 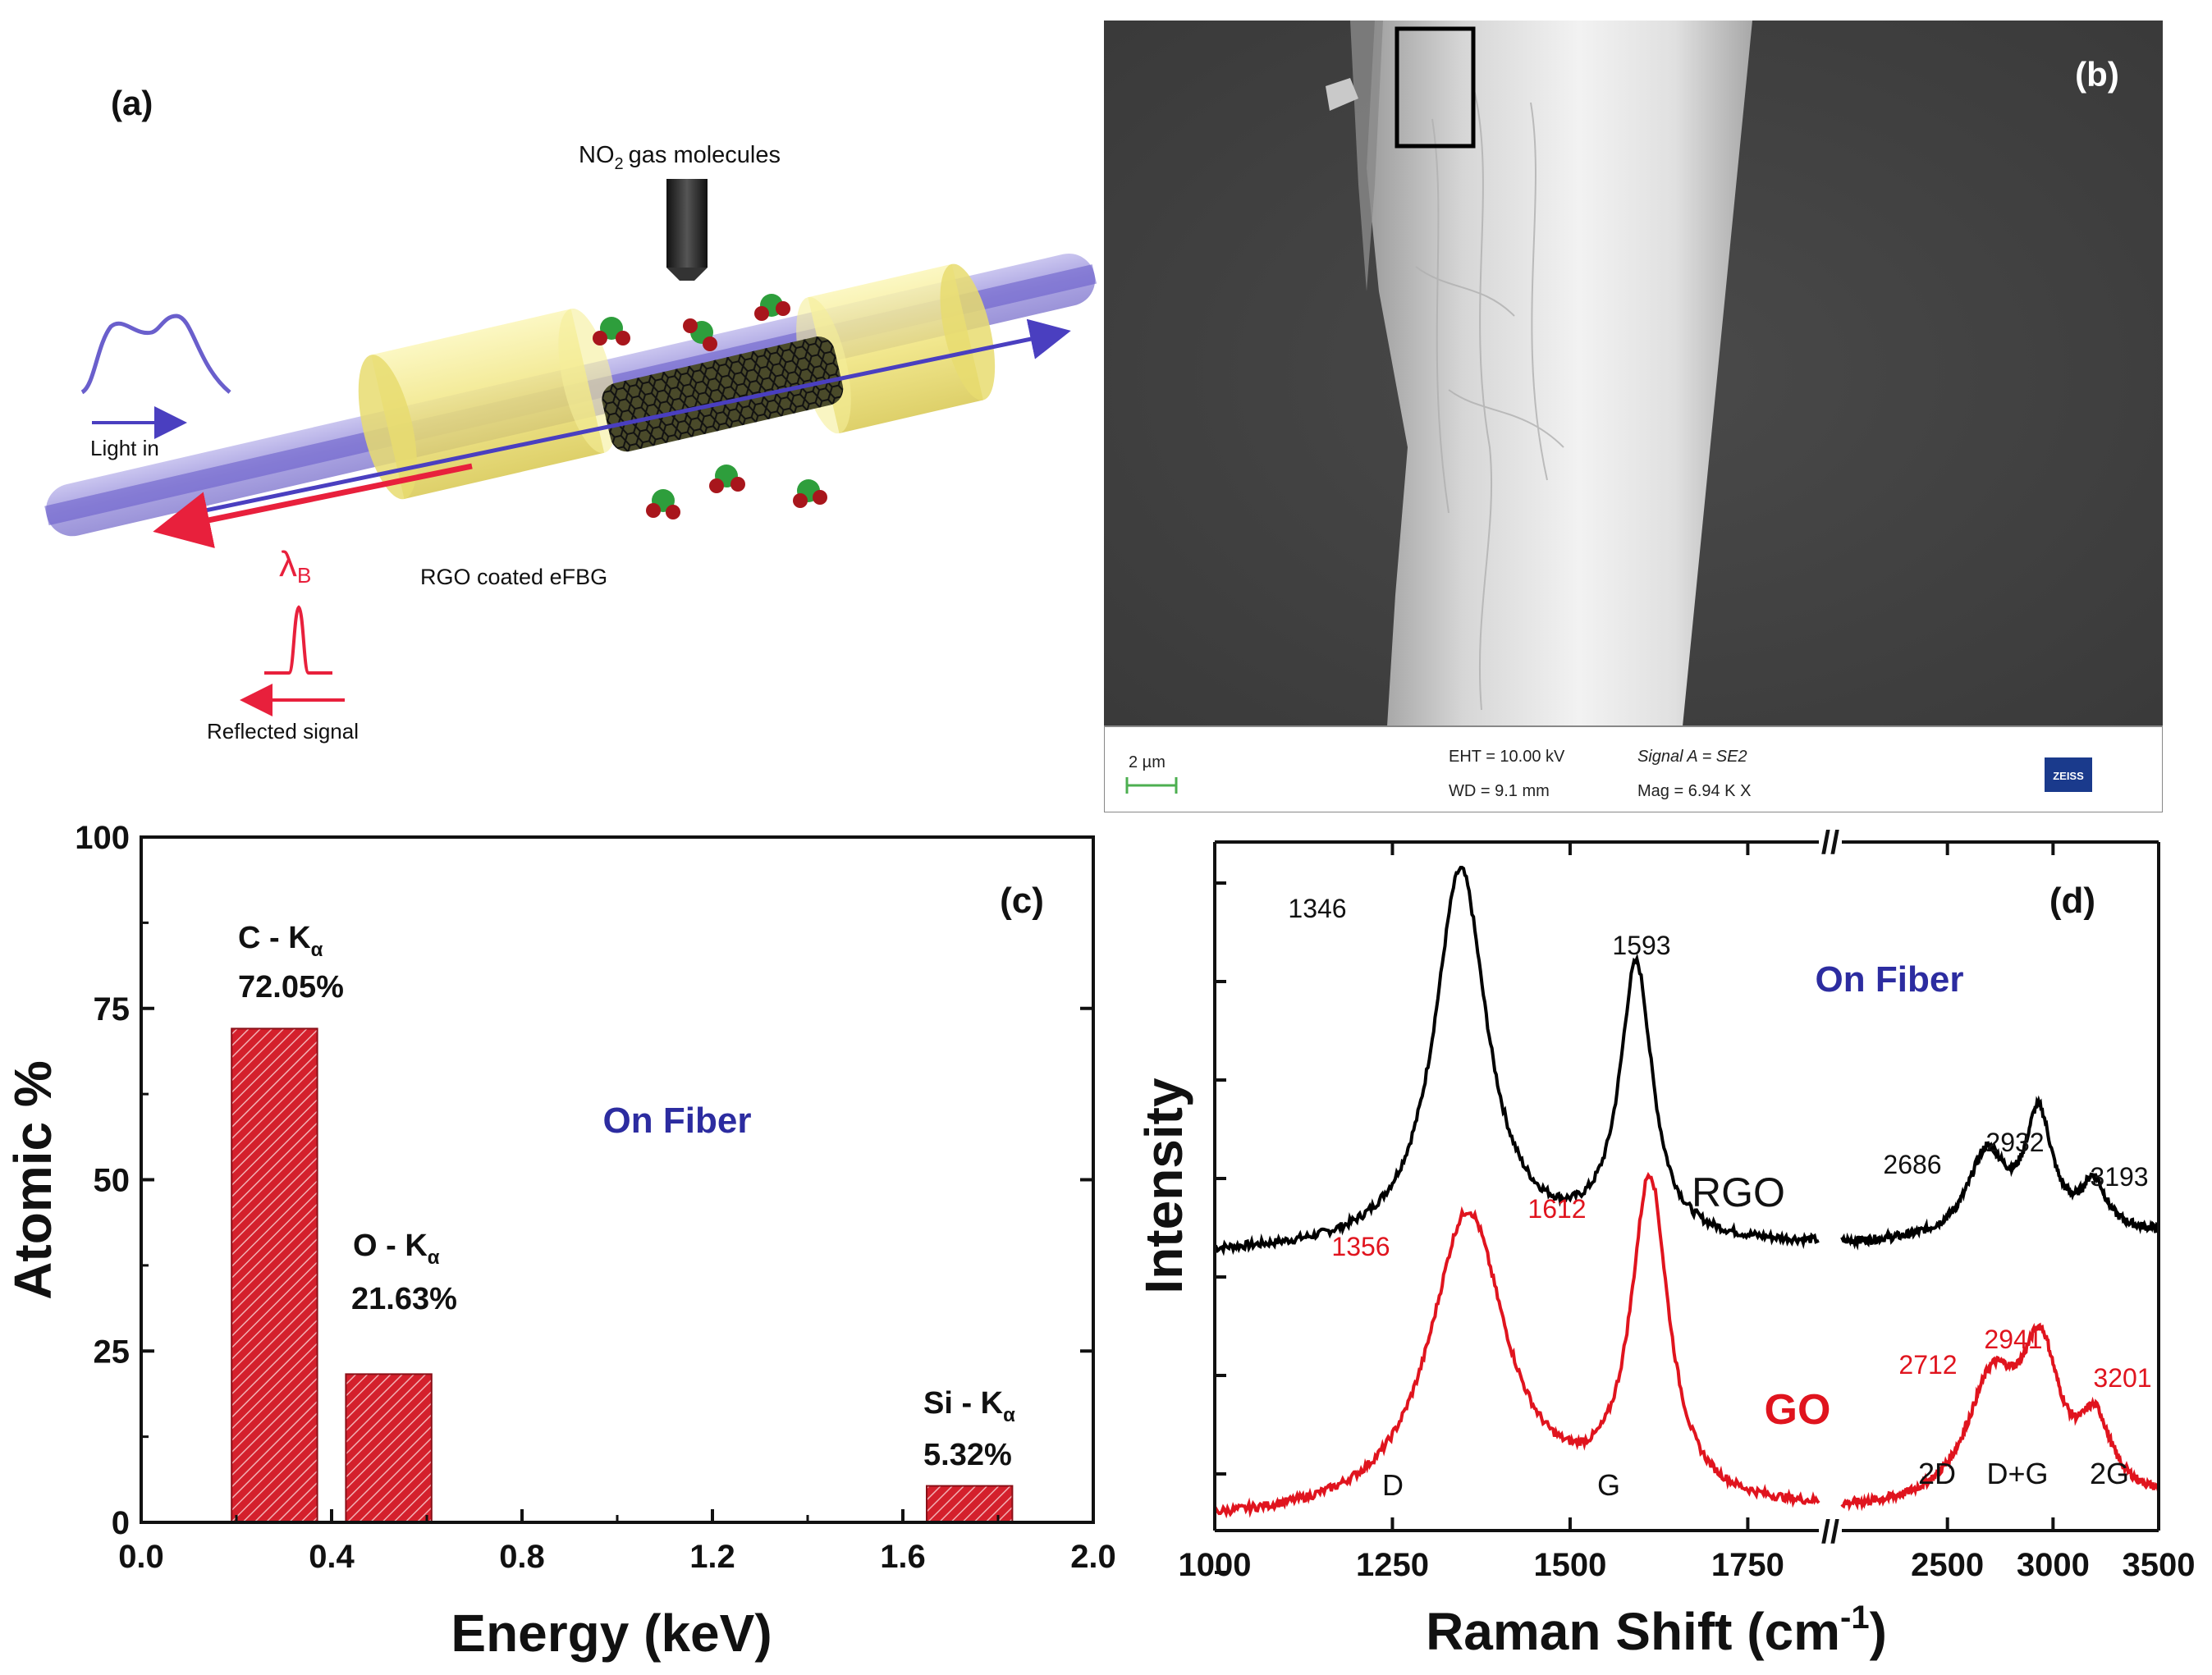 I want to click on rgo-coating, so click(x=723, y=394).